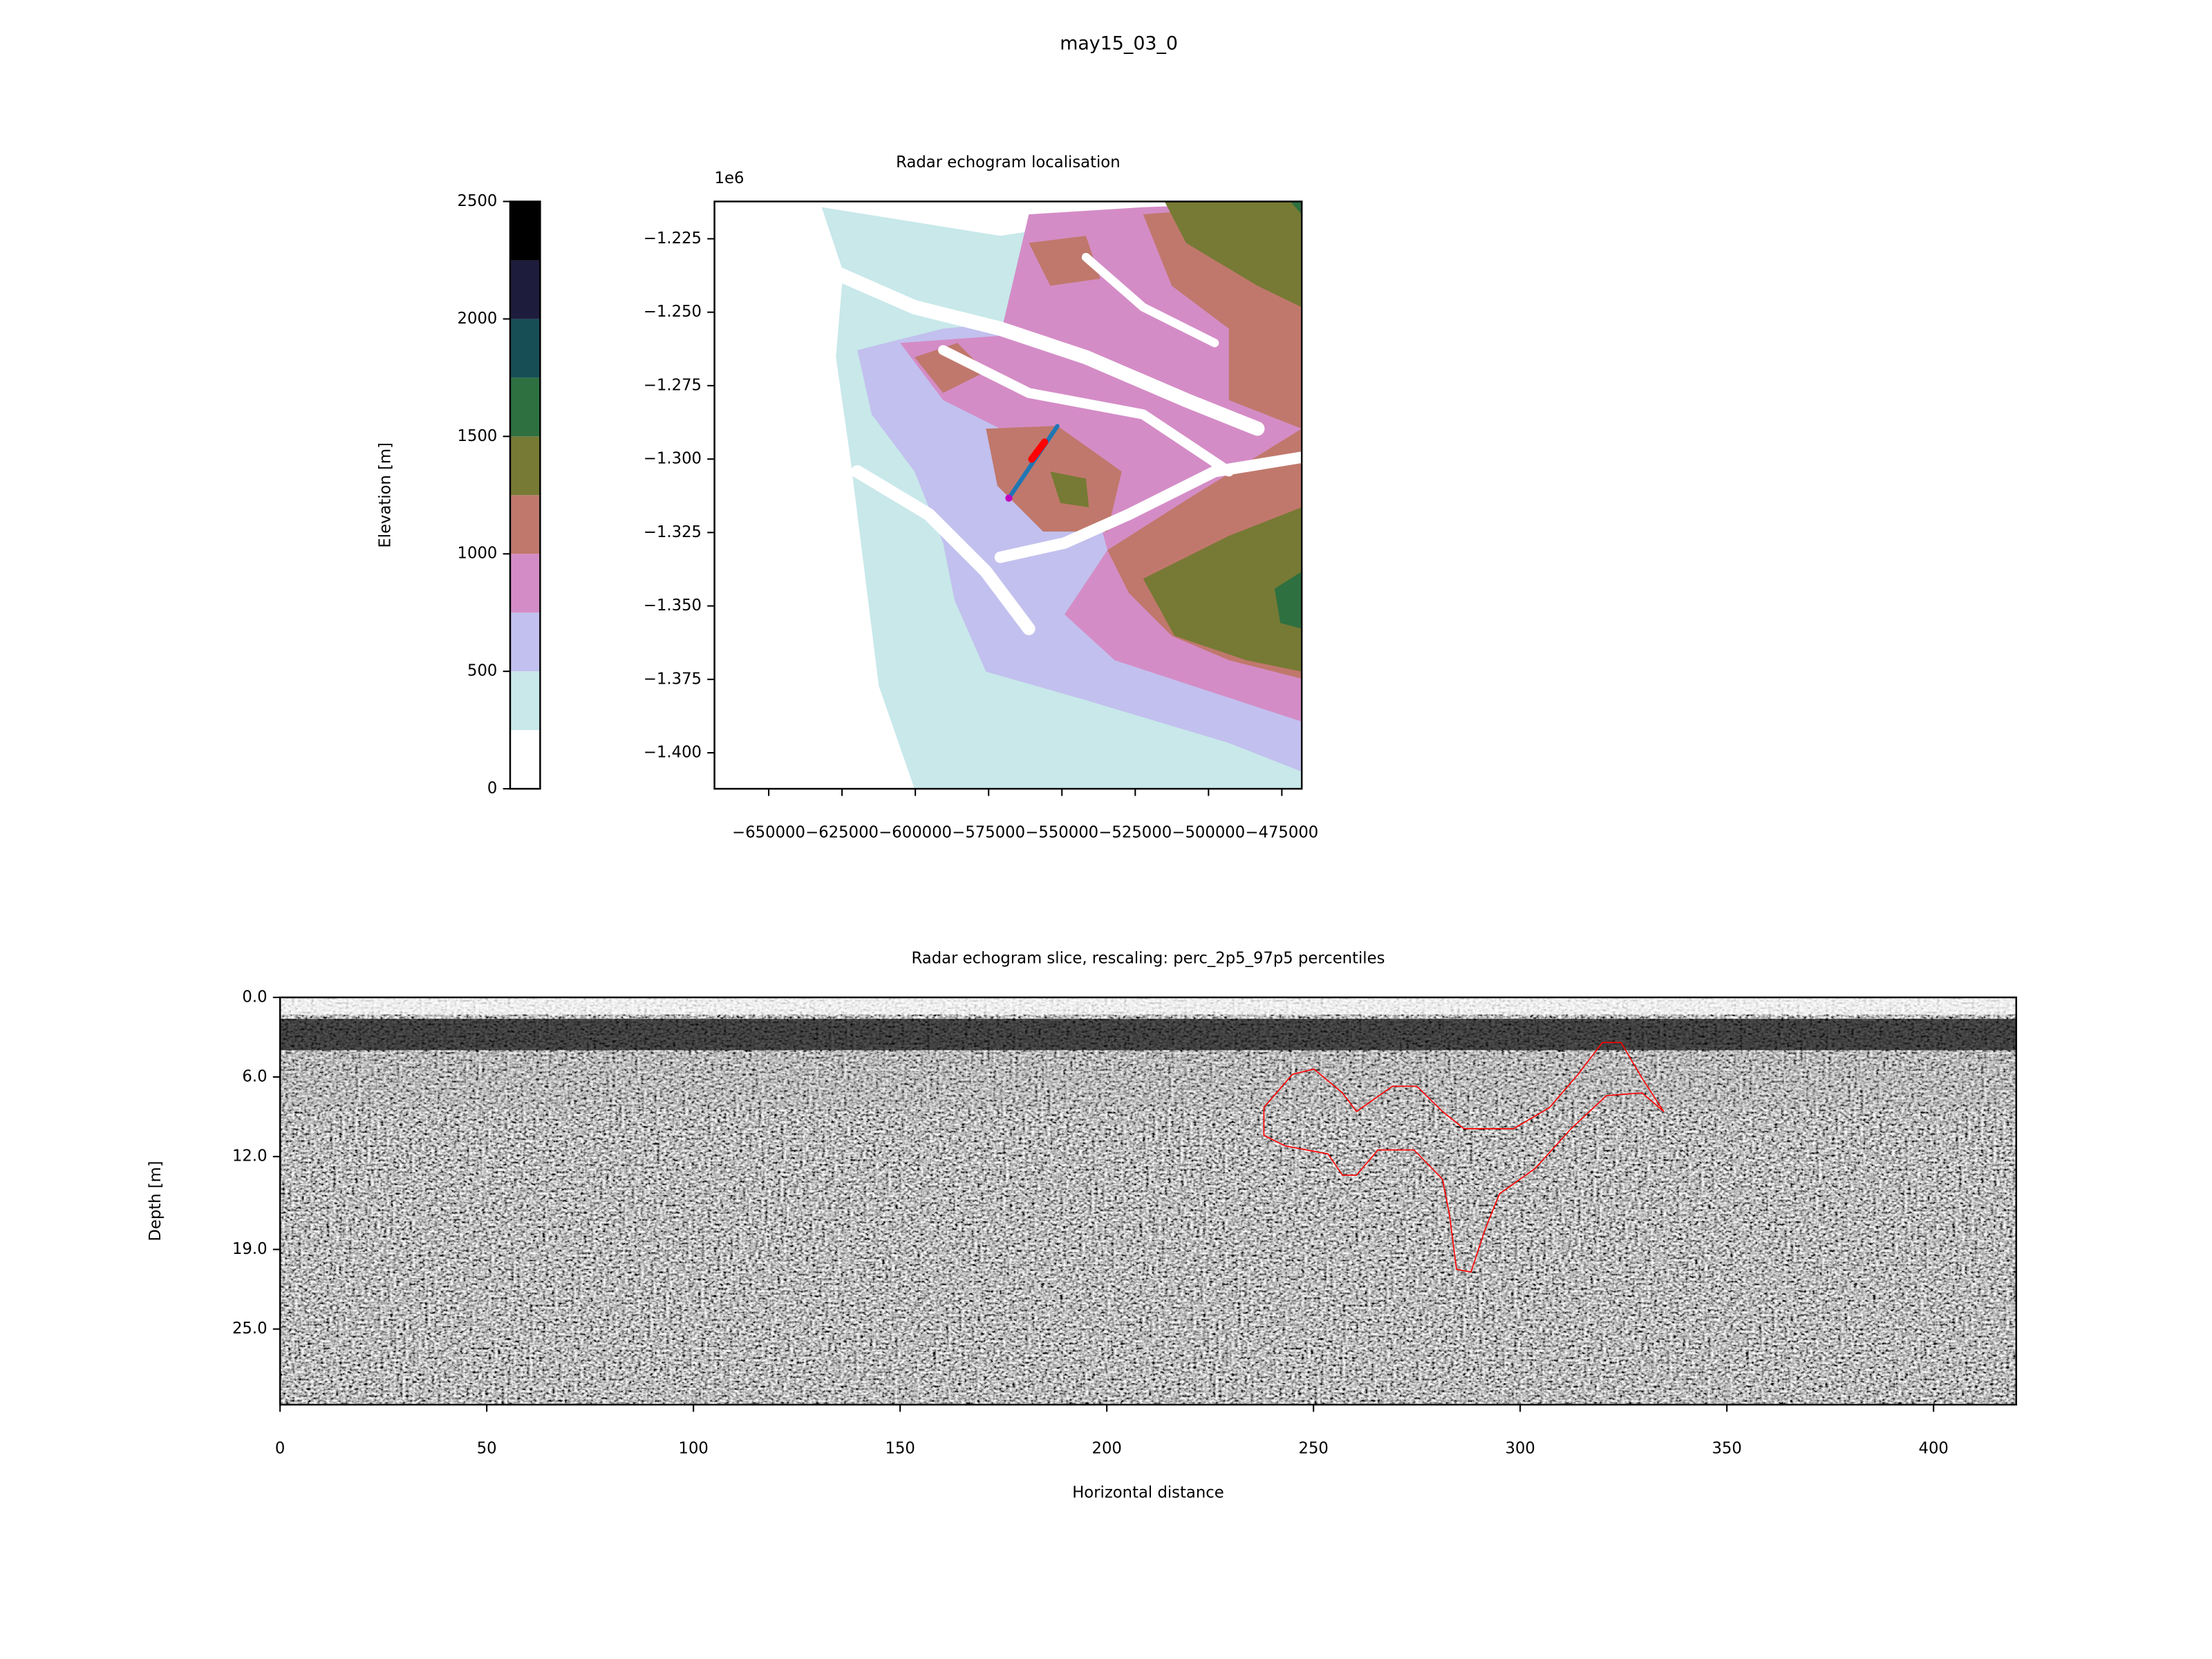  What do you see at coordinates (900, 1449) in the screenshot?
I see `x-tick-label: 150` at bounding box center [900, 1449].